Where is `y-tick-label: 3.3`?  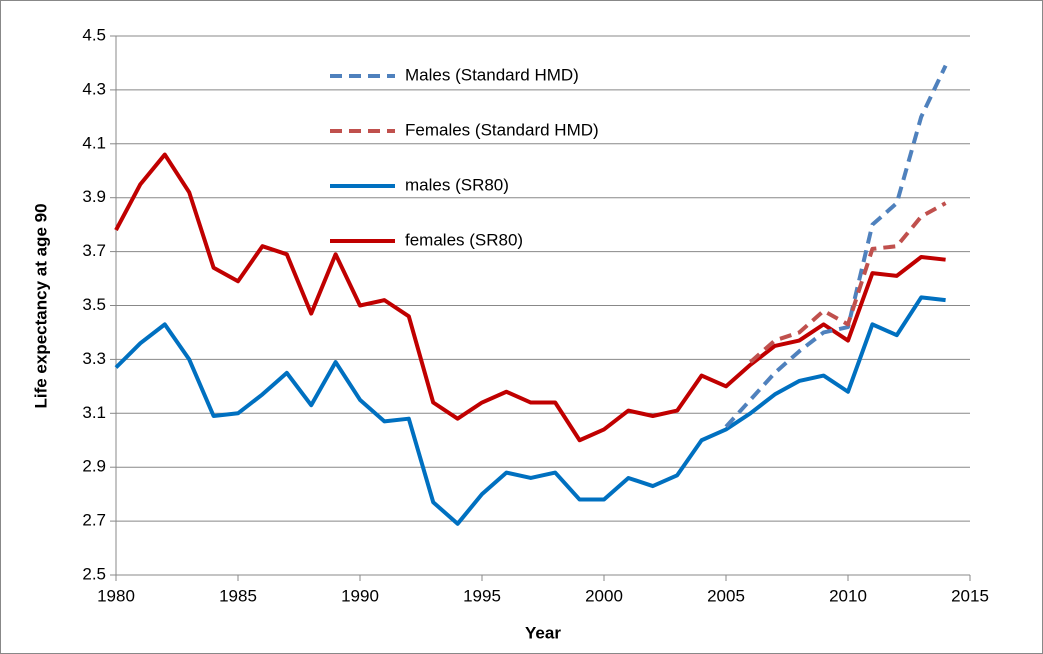 y-tick-label: 3.3 is located at coordinates (94, 358).